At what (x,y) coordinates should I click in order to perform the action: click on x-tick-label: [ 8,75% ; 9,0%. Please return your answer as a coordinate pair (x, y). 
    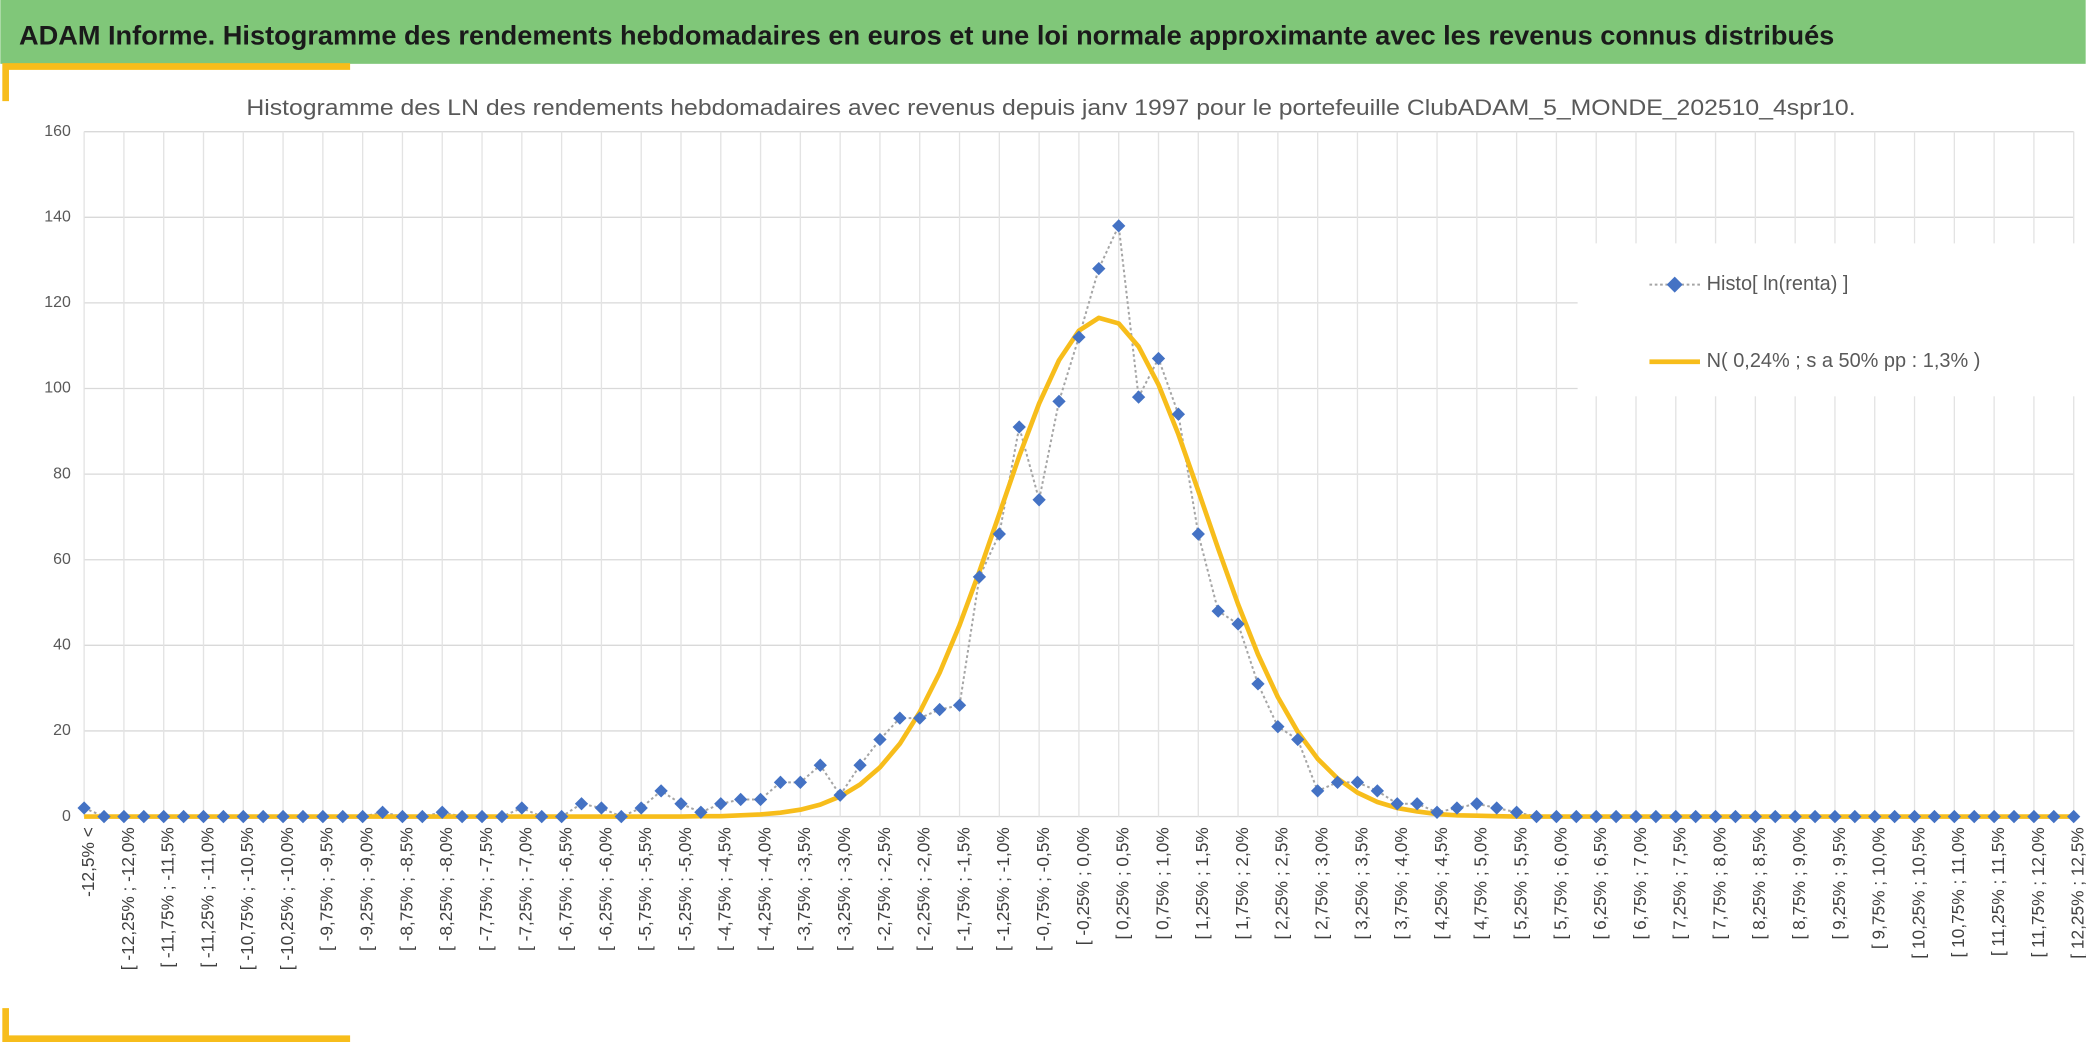
    Looking at the image, I should click on (1799, 883).